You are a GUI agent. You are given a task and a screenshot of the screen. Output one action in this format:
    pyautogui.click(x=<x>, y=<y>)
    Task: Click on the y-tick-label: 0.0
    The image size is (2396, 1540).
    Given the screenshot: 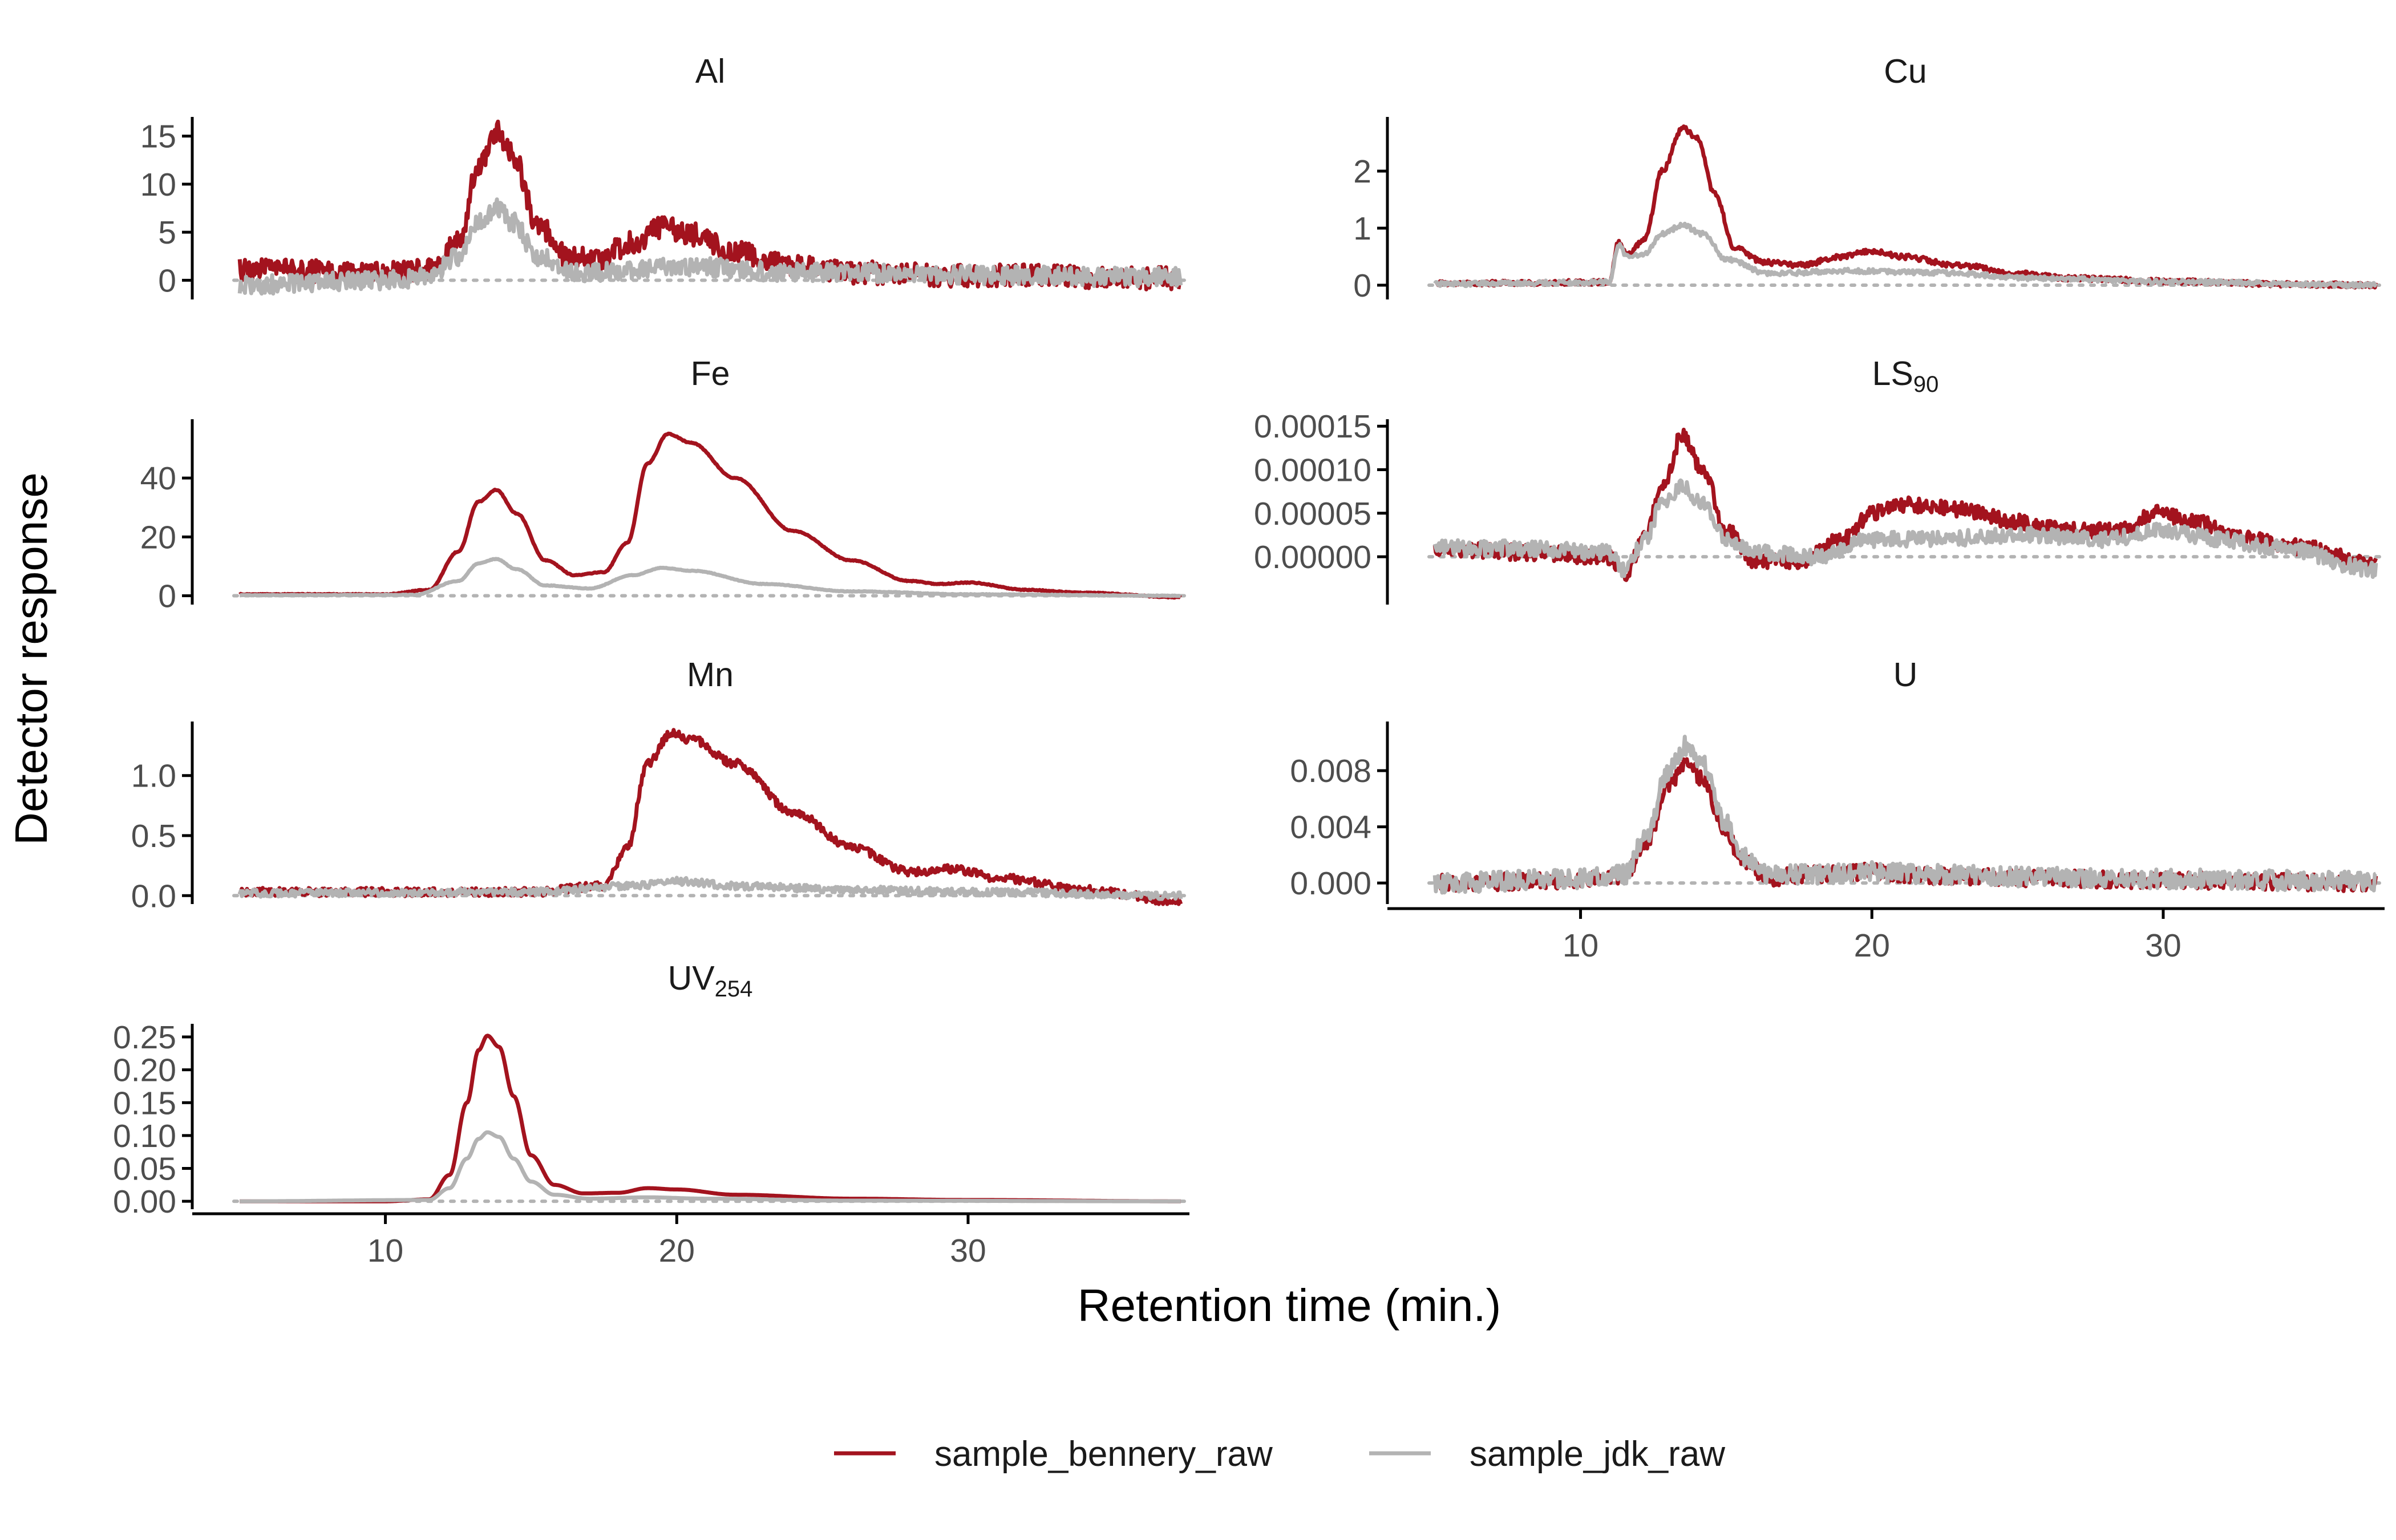 What is the action you would take?
    pyautogui.click(x=154, y=896)
    